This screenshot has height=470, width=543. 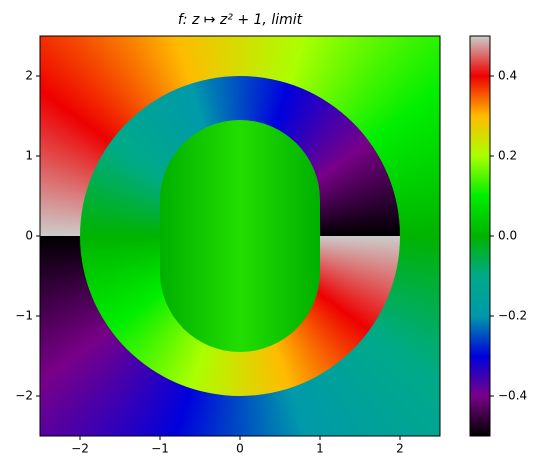 What do you see at coordinates (240, 449) in the screenshot?
I see `x-tick-label: 0` at bounding box center [240, 449].